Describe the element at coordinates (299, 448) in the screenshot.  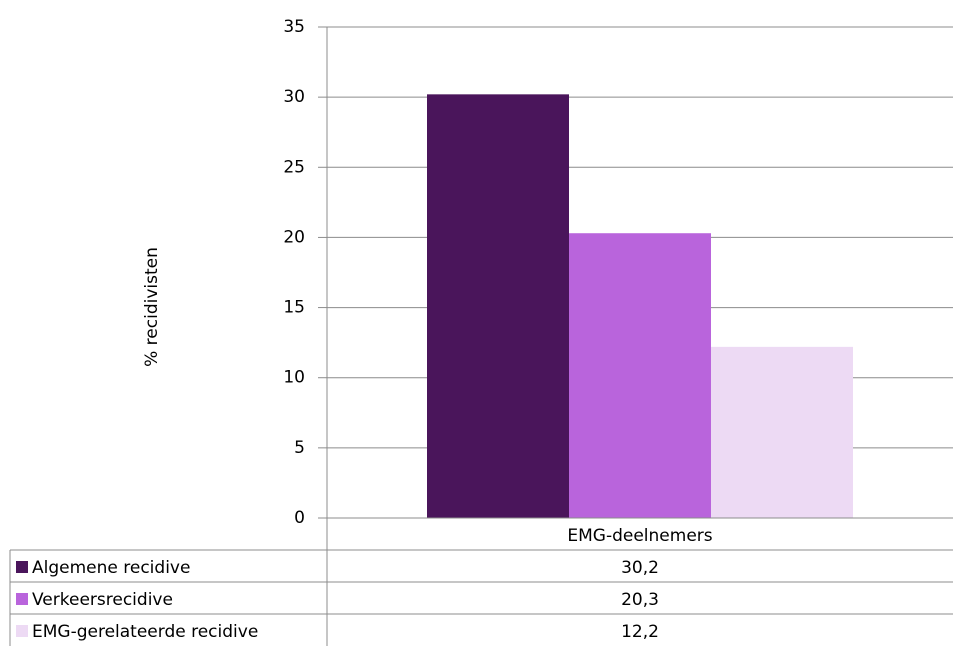
I see `y-tick-label: 5` at that location.